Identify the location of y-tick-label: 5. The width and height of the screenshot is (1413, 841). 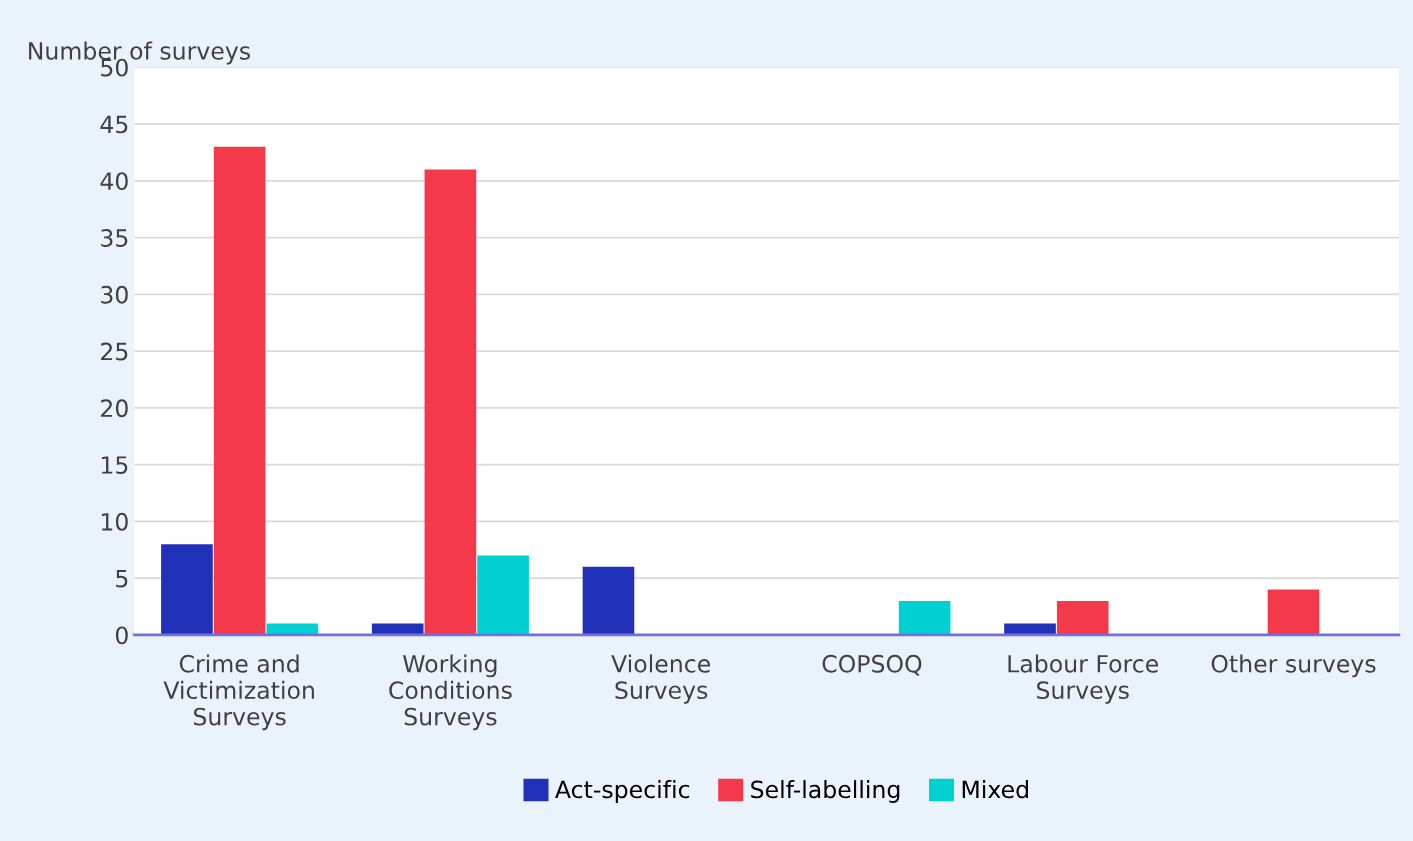
(122, 578).